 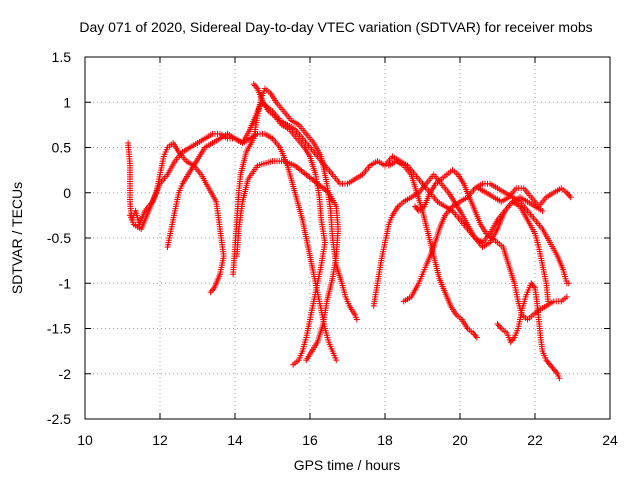 What do you see at coordinates (65, 283) in the screenshot?
I see `y-tick-label: -1` at bounding box center [65, 283].